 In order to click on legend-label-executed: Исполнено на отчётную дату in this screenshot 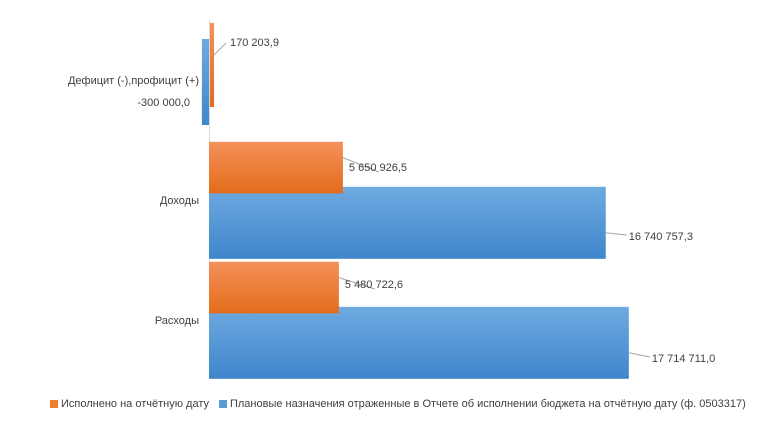, I will do `click(135, 404)`.